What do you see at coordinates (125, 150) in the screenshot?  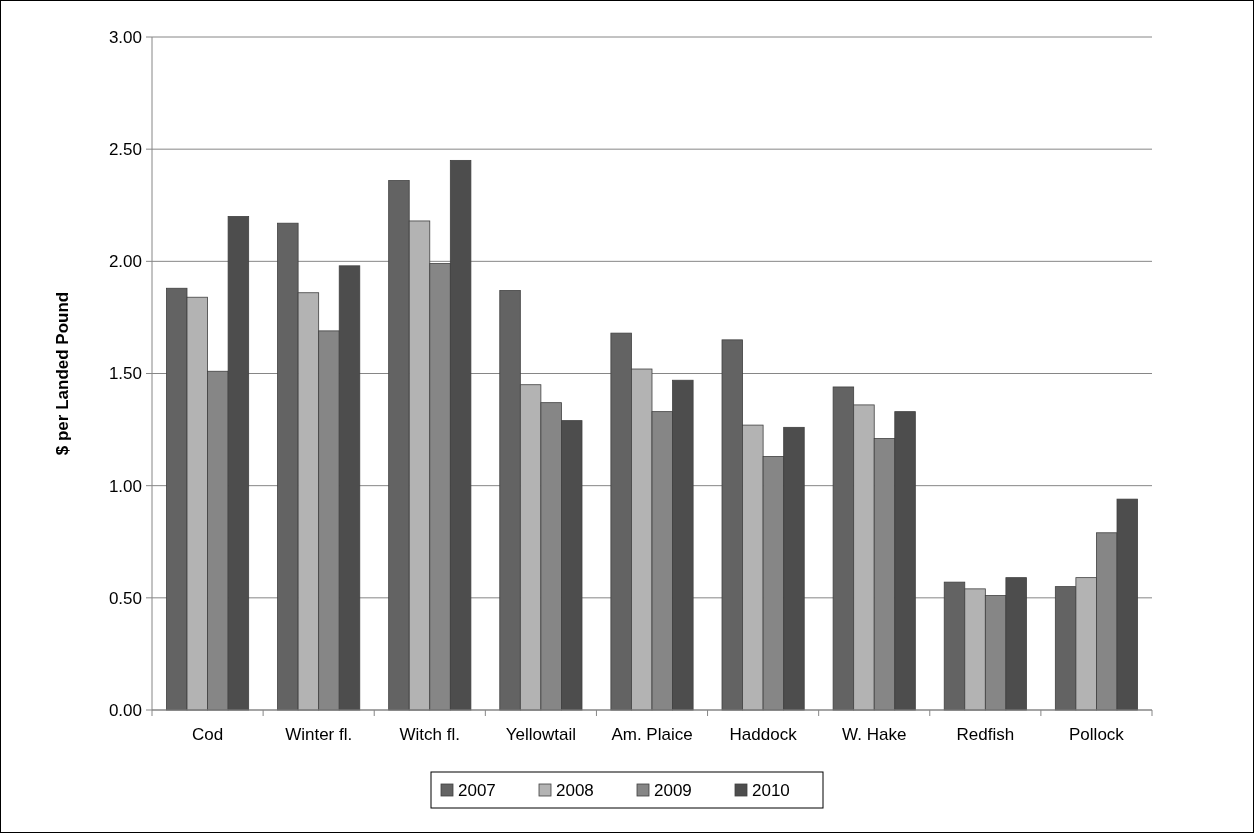 I see `y-tick-label: 2.50` at bounding box center [125, 150].